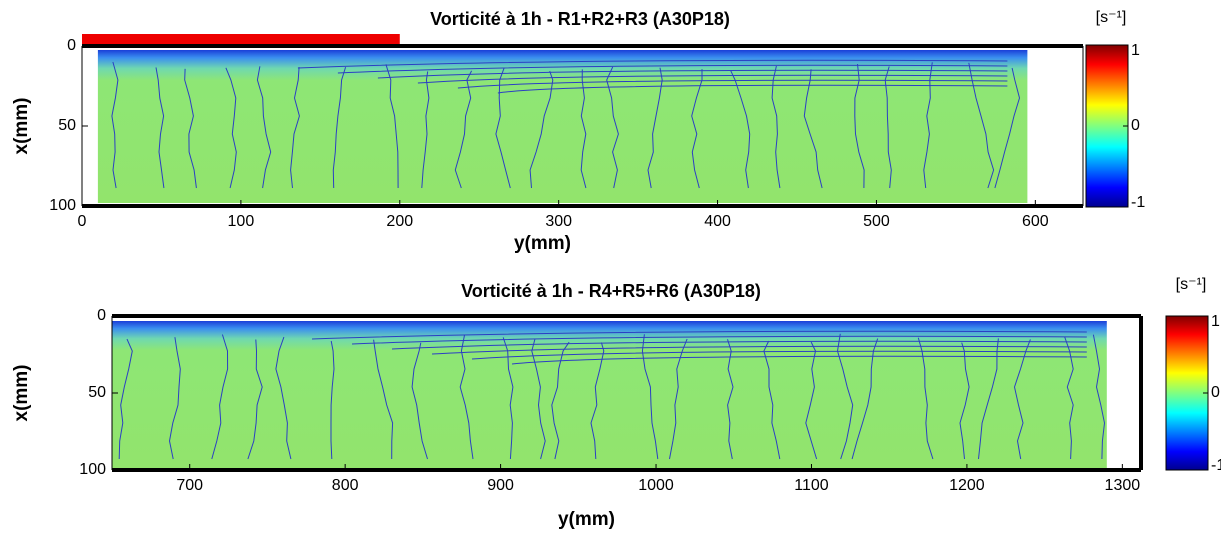 The image size is (1221, 534). I want to click on chart-title: Vorticité à 1h - R4+R5+R6 (A30P18), so click(611, 291).